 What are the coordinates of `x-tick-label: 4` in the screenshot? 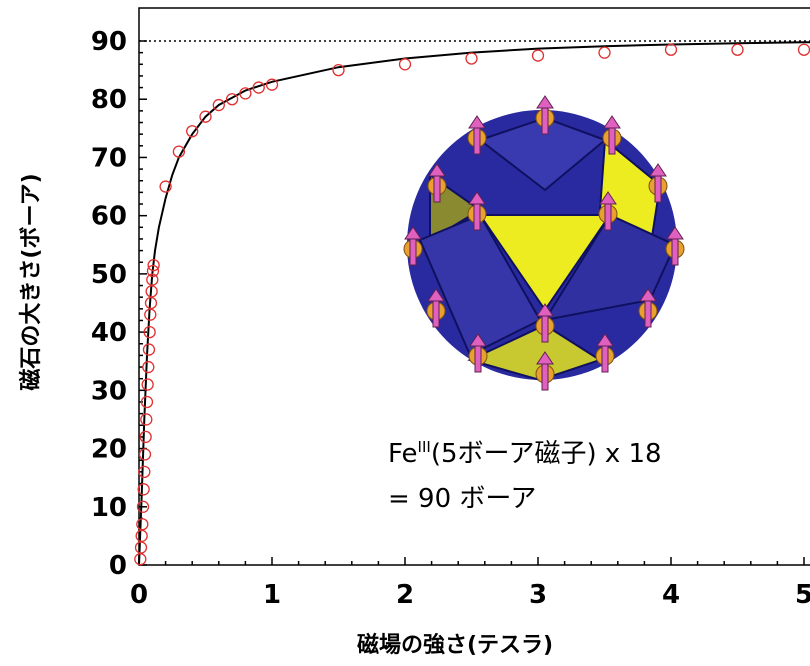 It's located at (671, 595).